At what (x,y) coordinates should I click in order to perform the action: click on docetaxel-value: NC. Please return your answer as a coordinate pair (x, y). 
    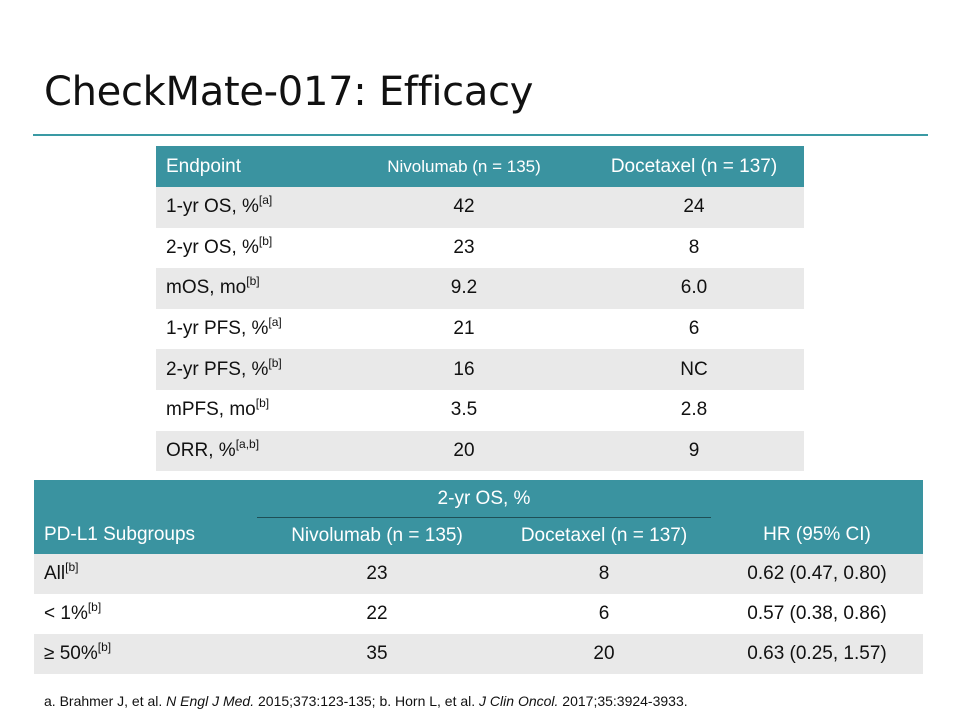
    Looking at the image, I should click on (694, 369).